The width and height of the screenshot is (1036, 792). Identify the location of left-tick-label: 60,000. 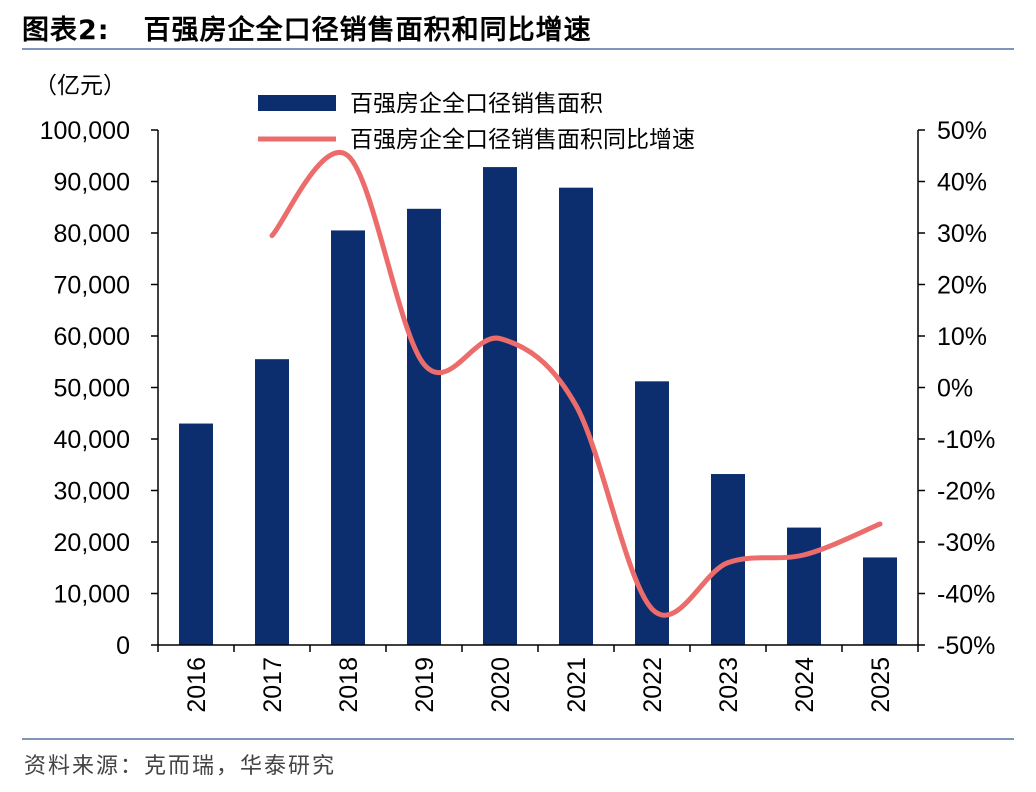
(92, 337).